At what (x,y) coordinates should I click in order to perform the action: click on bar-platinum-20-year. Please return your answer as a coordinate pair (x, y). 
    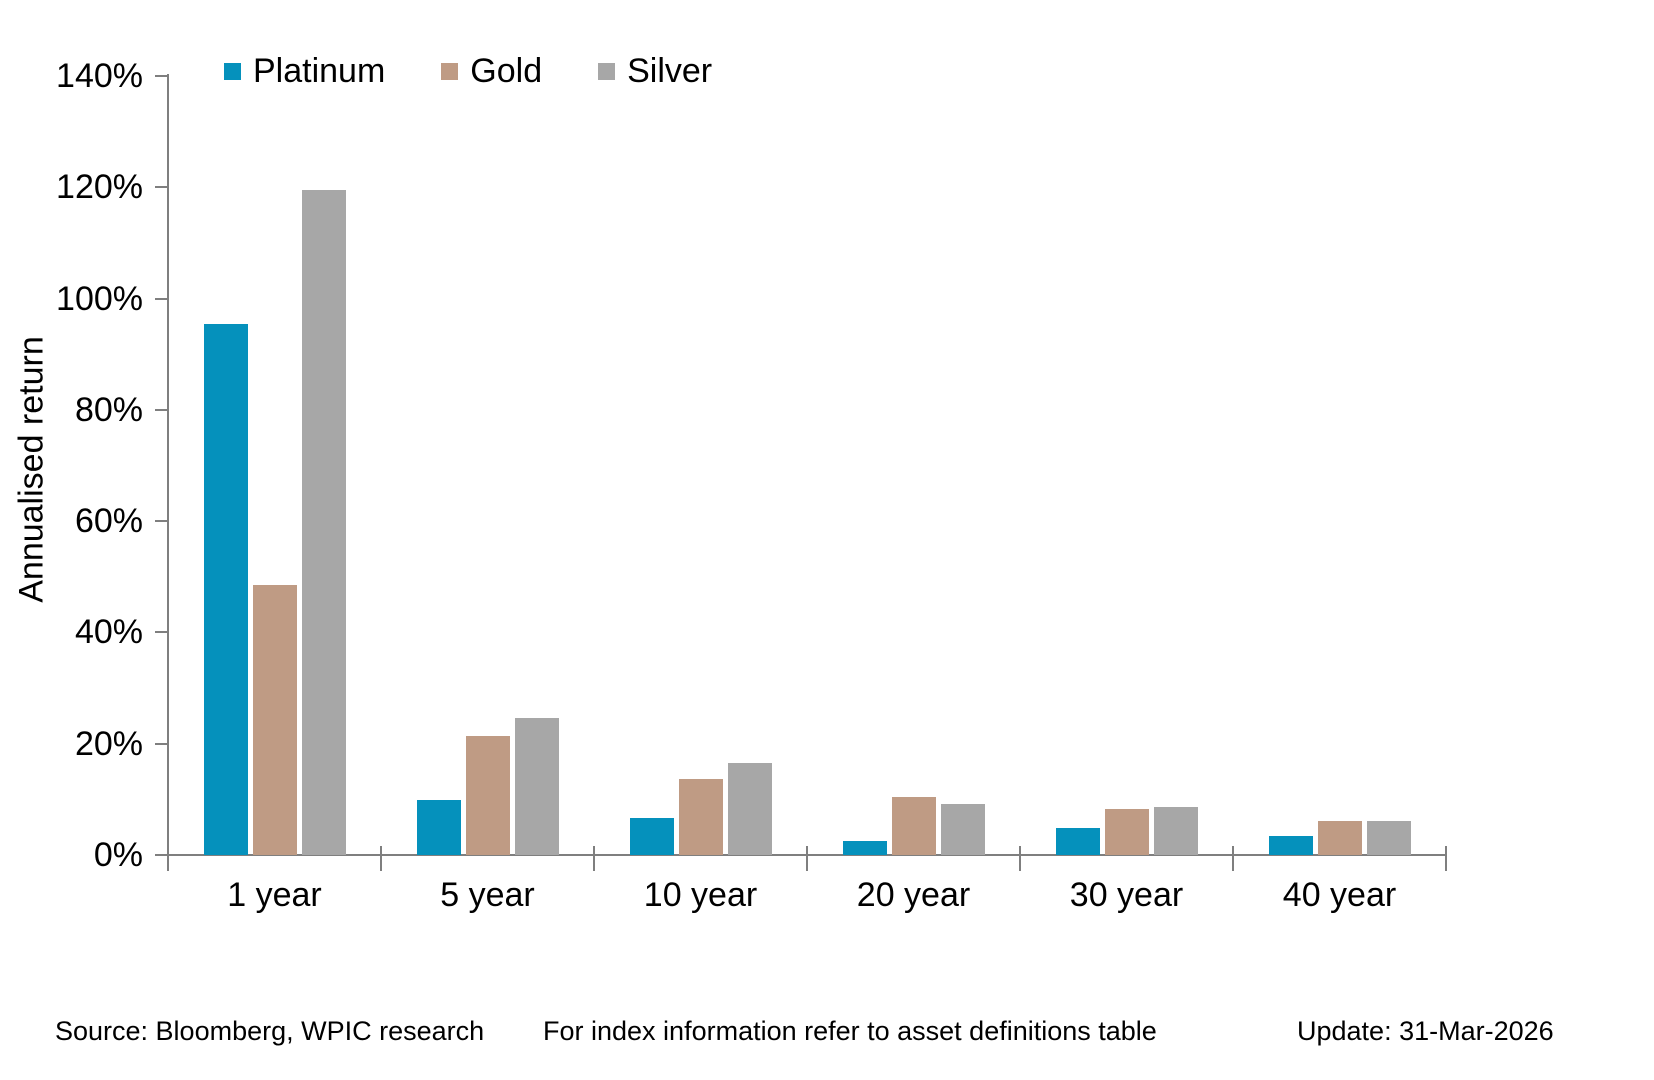
    Looking at the image, I should click on (864, 847).